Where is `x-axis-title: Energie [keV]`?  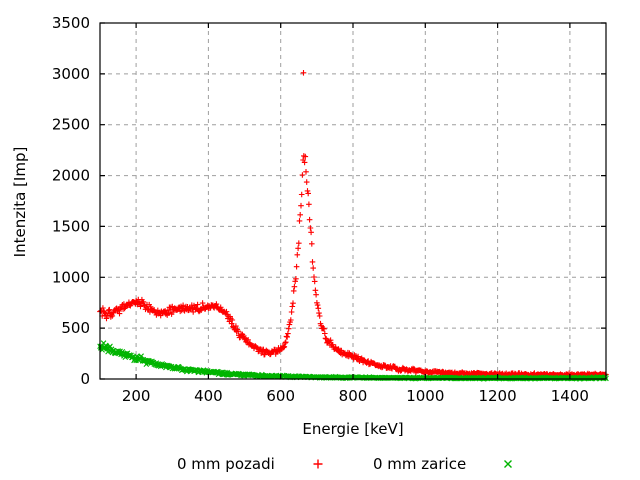
x-axis-title: Energie [keV] is located at coordinates (353, 429).